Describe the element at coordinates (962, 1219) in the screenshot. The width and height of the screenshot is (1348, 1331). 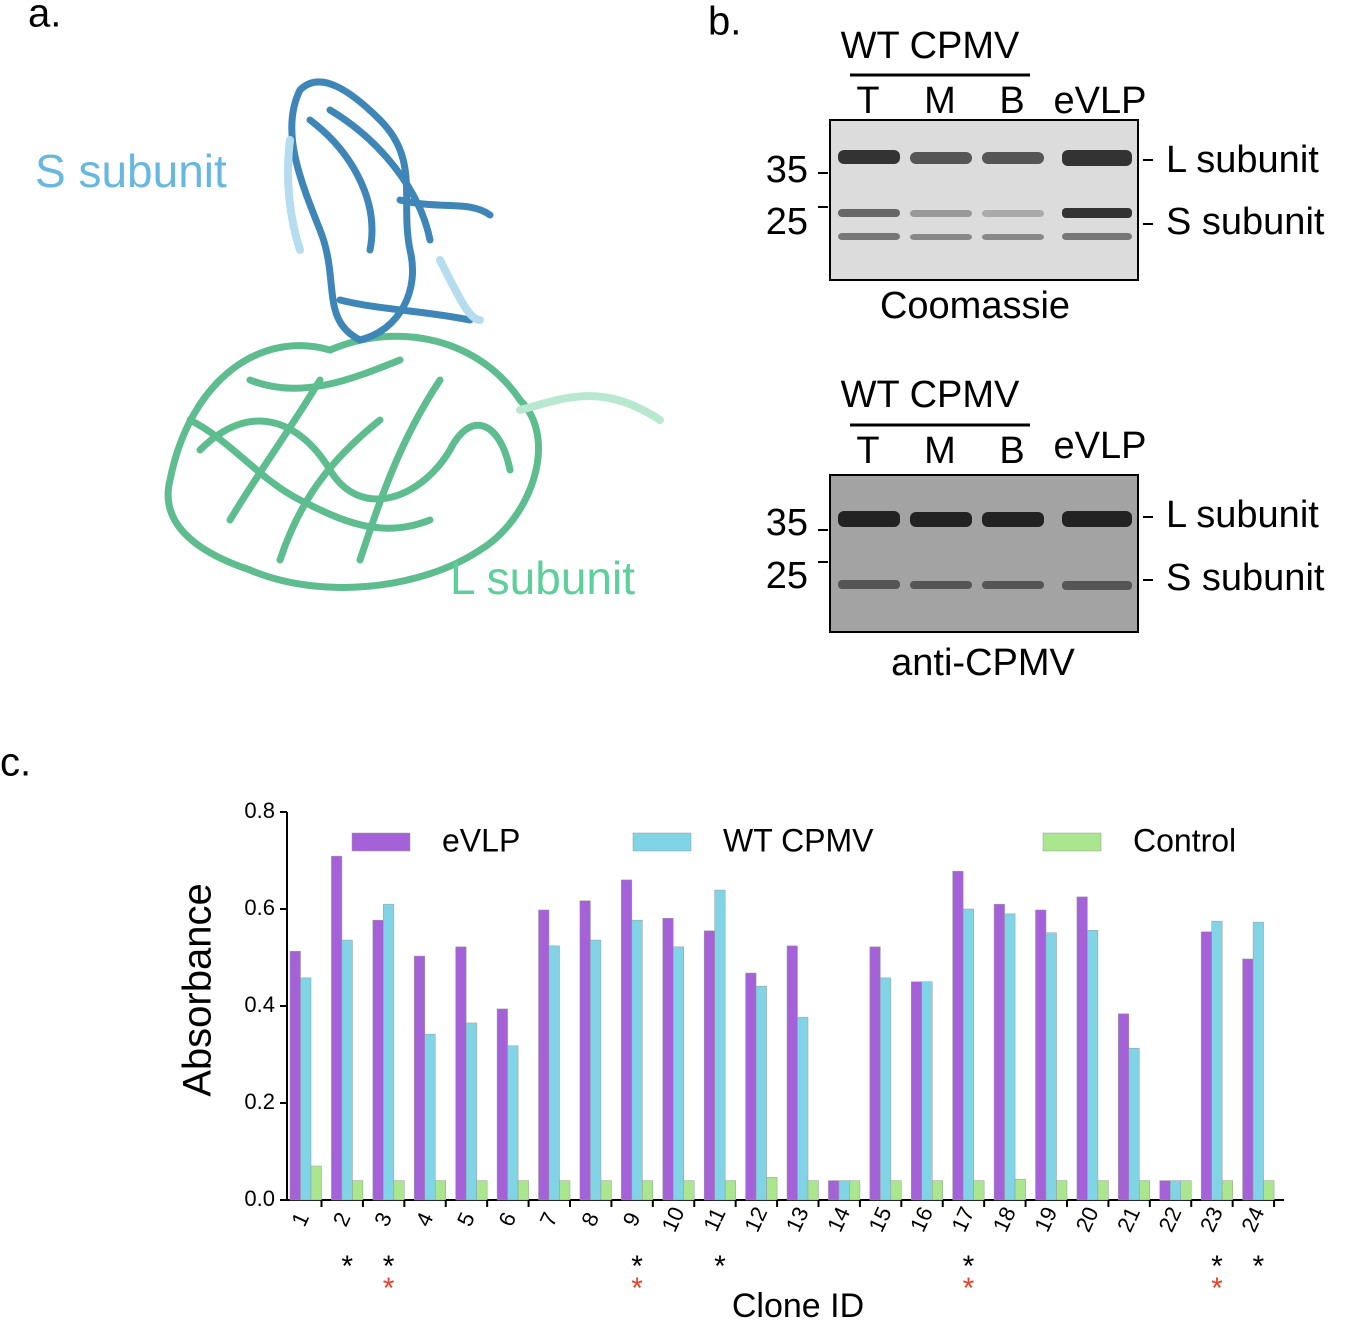
I see `x-tick-label: 17` at that location.